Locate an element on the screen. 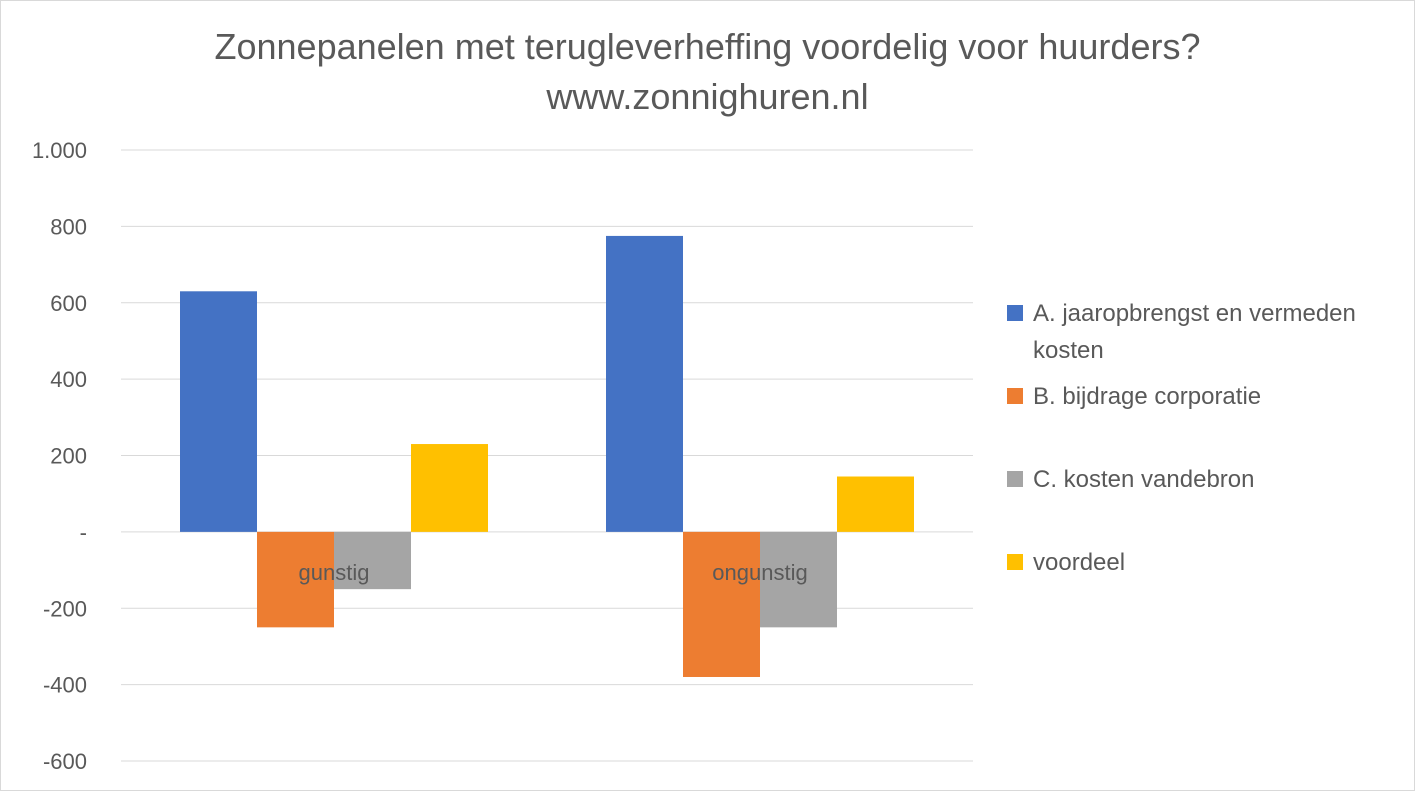 Image resolution: width=1415 pixels, height=791 pixels. y-tick-label: 400 is located at coordinates (68, 379).